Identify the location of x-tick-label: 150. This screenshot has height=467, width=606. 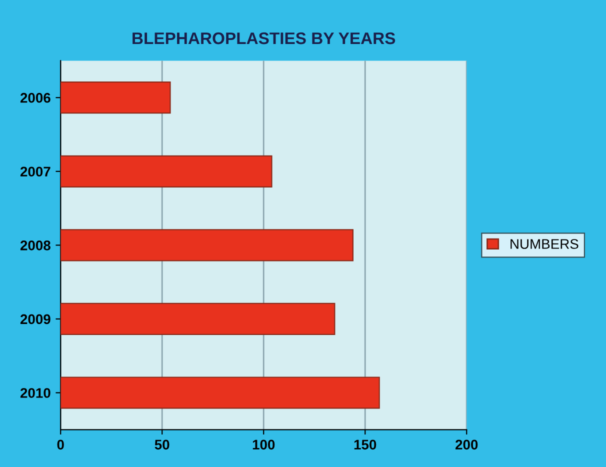
(365, 445).